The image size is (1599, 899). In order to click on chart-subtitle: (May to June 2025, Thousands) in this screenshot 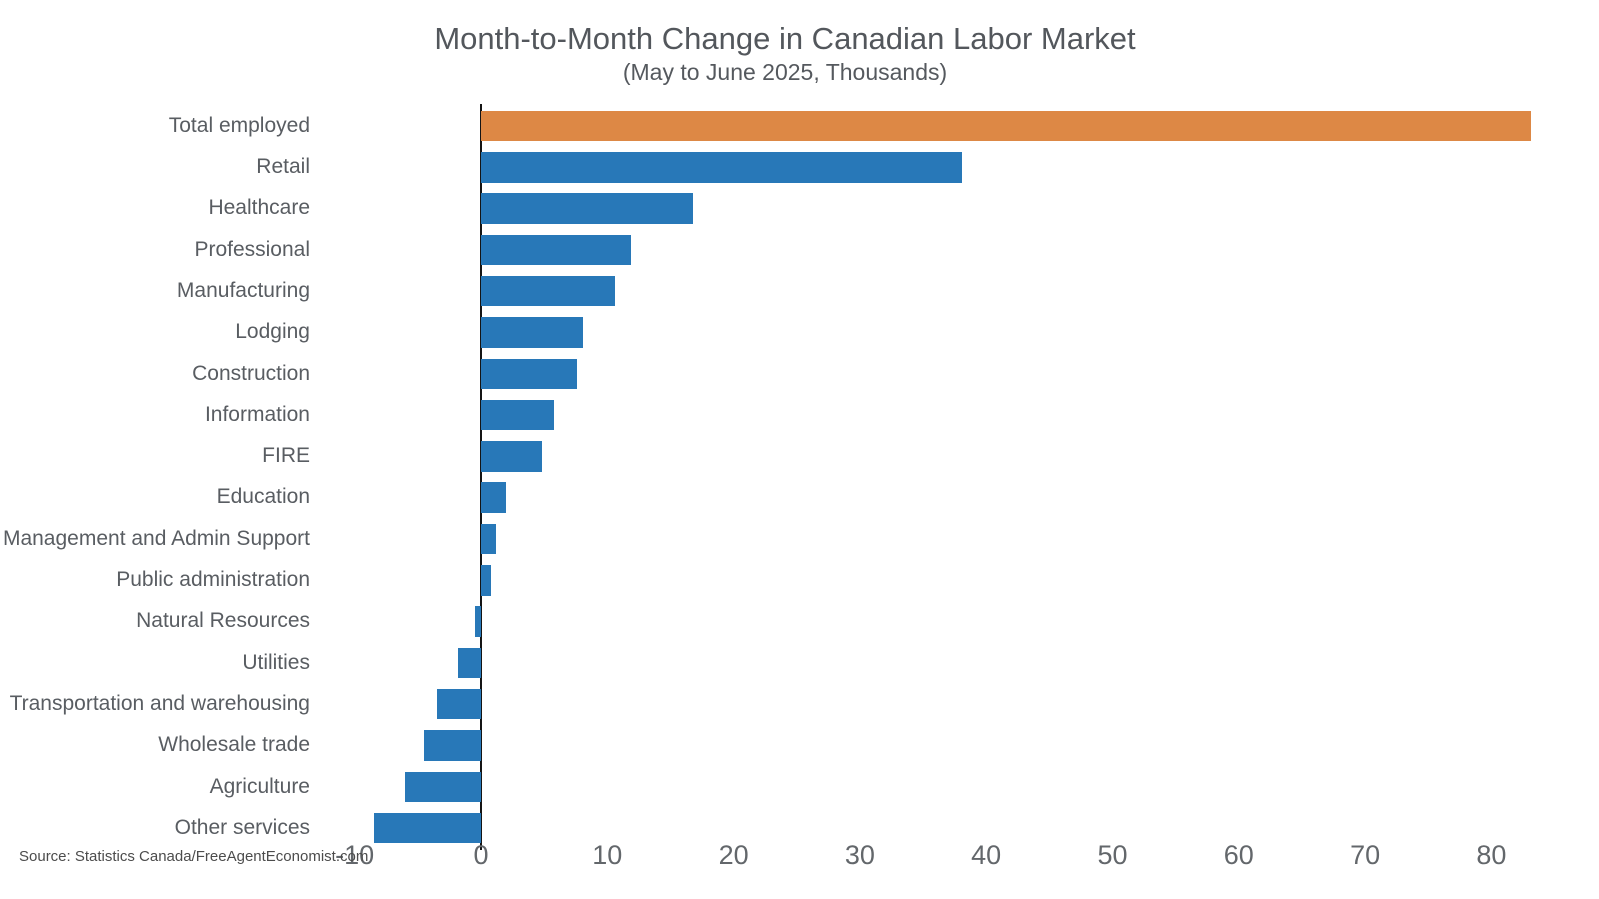, I will do `click(785, 71)`.